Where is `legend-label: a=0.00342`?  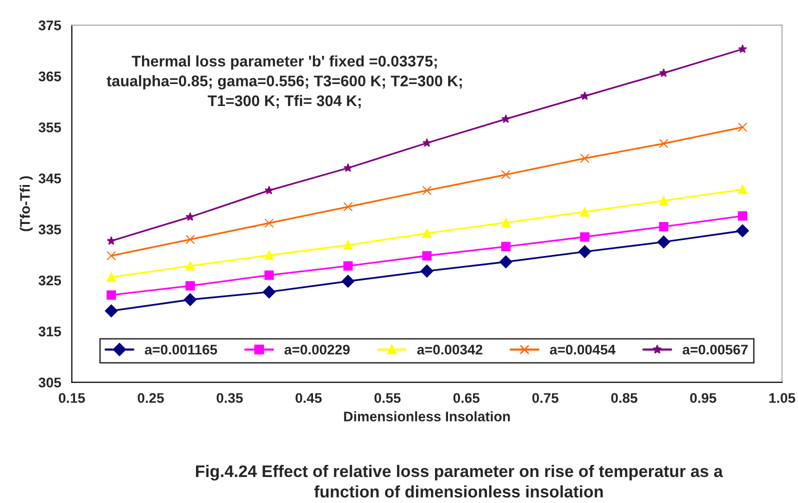
legend-label: a=0.00342 is located at coordinates (449, 349).